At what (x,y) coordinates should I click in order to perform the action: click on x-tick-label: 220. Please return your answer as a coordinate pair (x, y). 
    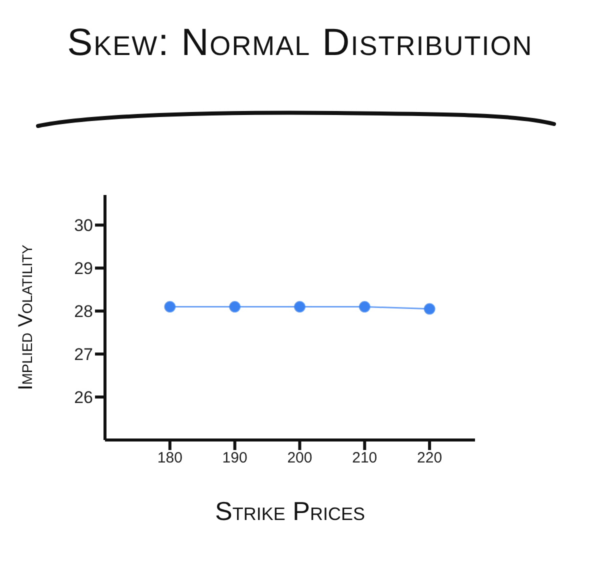
    Looking at the image, I should click on (429, 458).